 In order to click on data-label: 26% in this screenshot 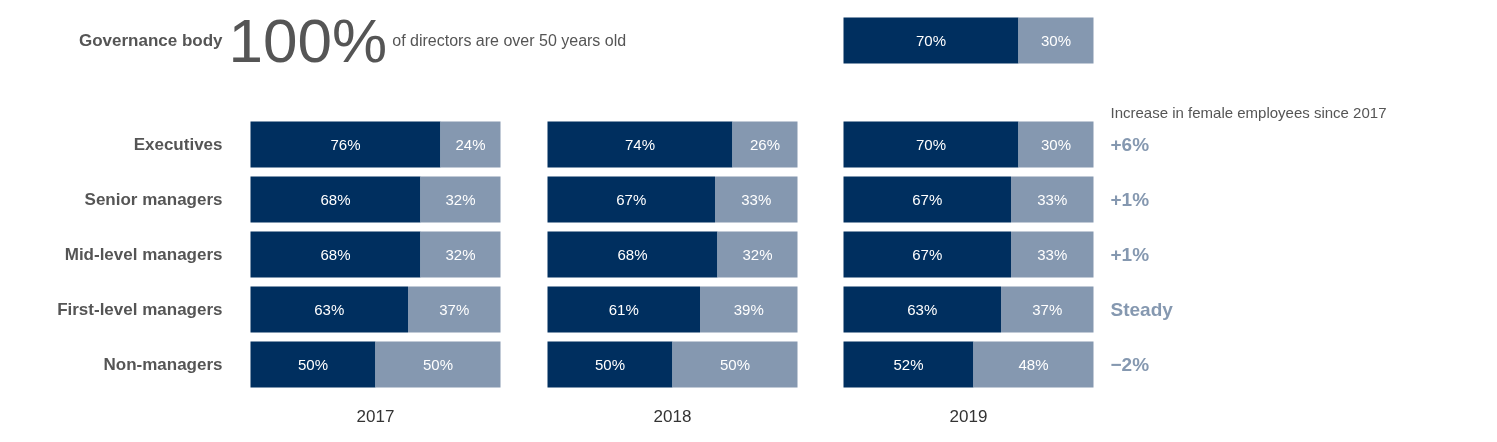, I will do `click(765, 144)`.